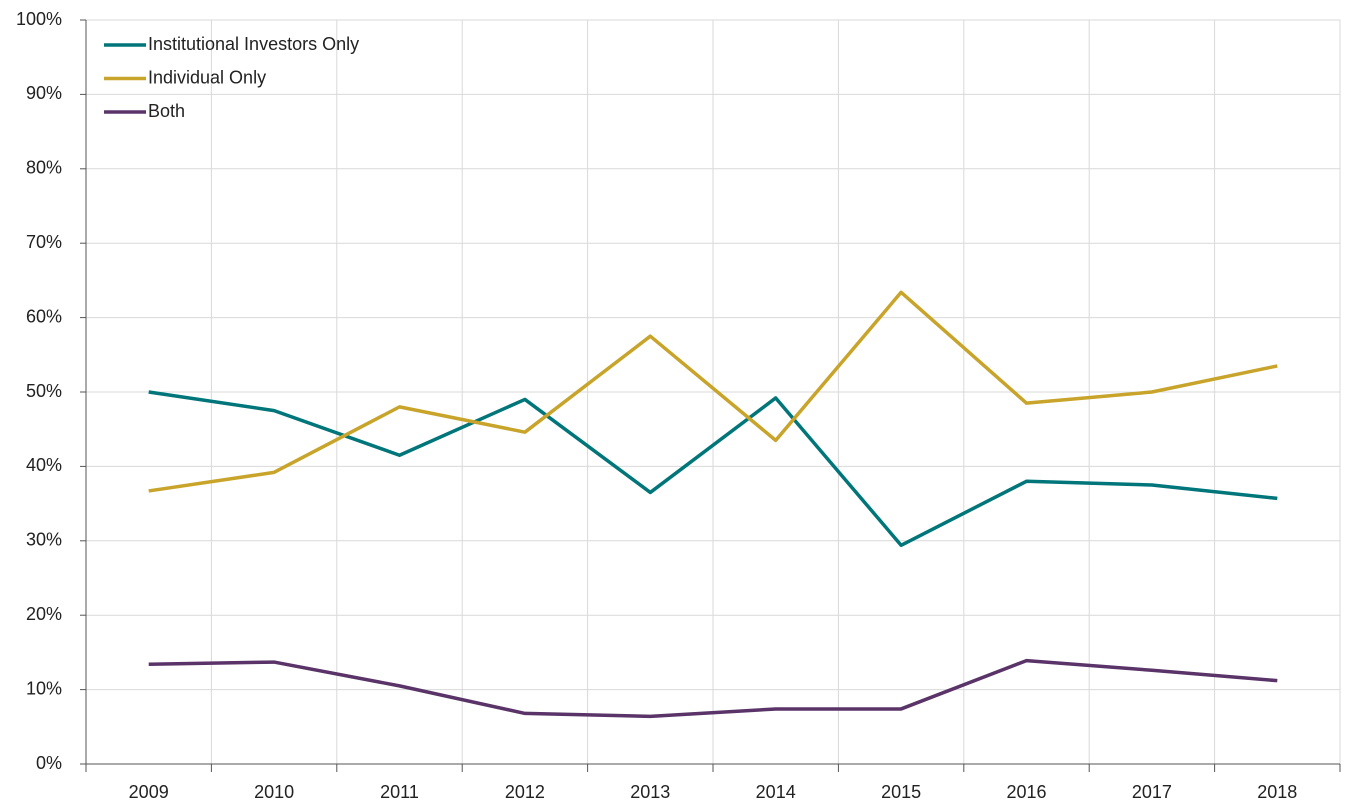 The height and width of the screenshot is (804, 1346). Describe the element at coordinates (399, 792) in the screenshot. I see `x-tick-label: 2011` at that location.